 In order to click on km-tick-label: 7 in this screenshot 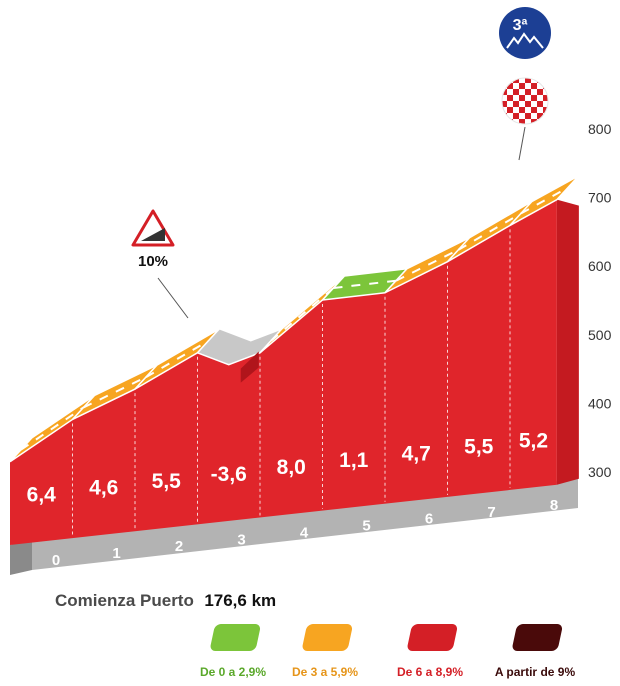, I will do `click(491, 512)`.